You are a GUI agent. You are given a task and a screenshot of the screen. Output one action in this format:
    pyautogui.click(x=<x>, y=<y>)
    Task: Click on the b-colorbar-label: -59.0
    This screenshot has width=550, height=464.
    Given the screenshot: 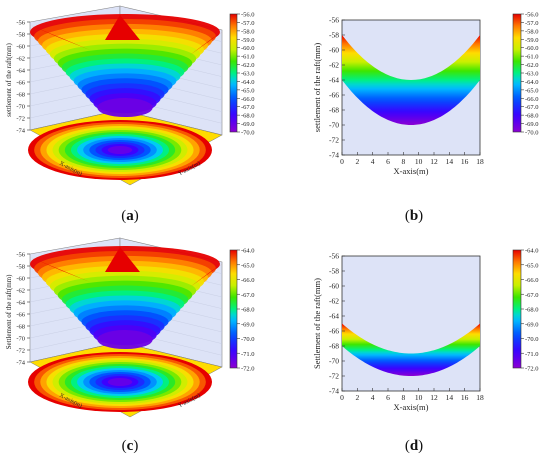 What is the action you would take?
    pyautogui.click(x=532, y=40)
    